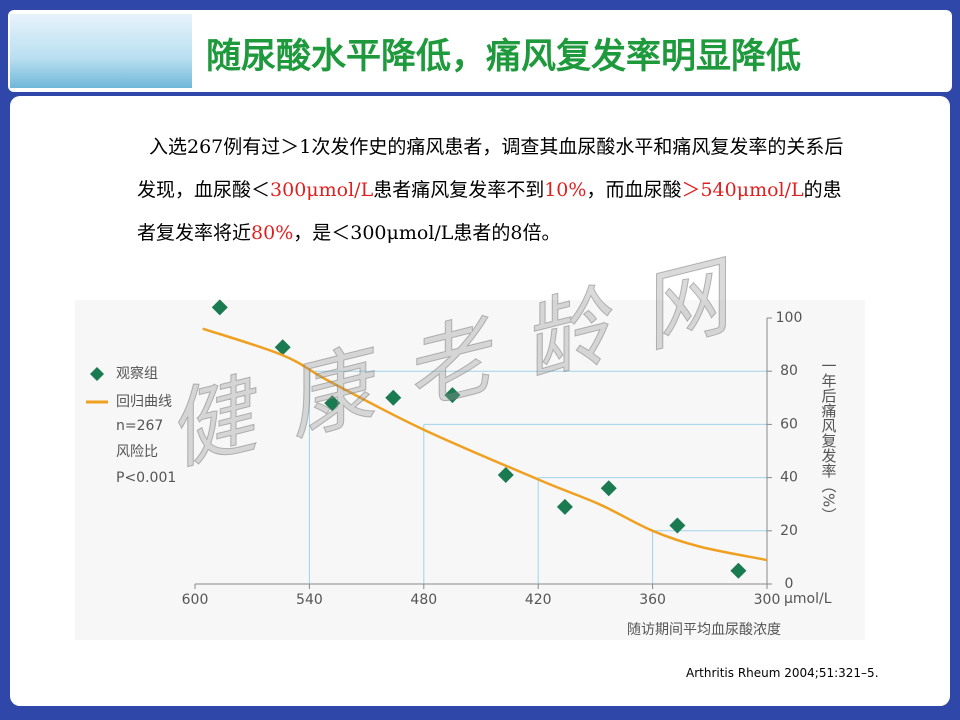 The width and height of the screenshot is (960, 720). Describe the element at coordinates (423, 600) in the screenshot. I see `x-tick-label: 480` at that location.